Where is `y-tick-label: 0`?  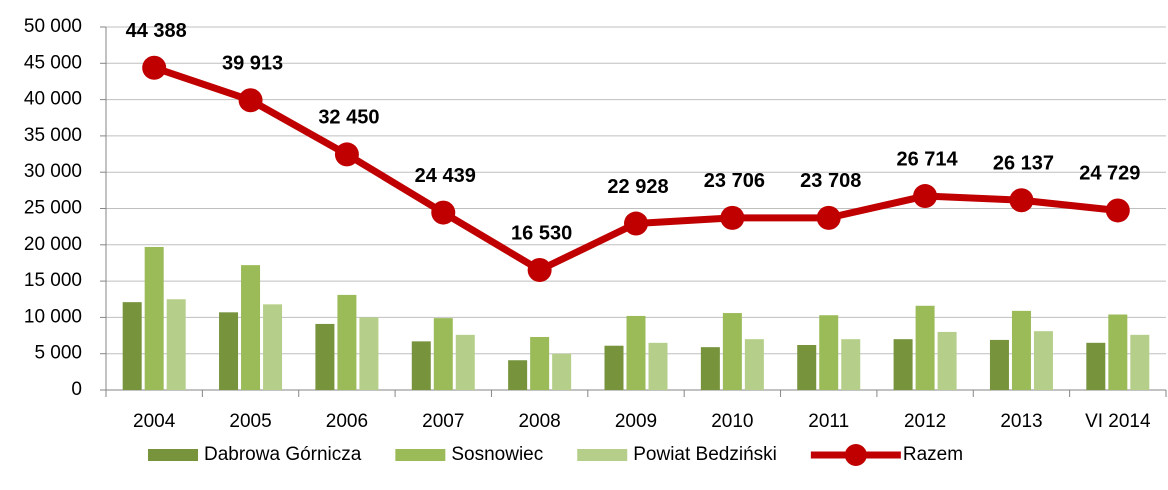 y-tick-label: 0 is located at coordinates (76, 389).